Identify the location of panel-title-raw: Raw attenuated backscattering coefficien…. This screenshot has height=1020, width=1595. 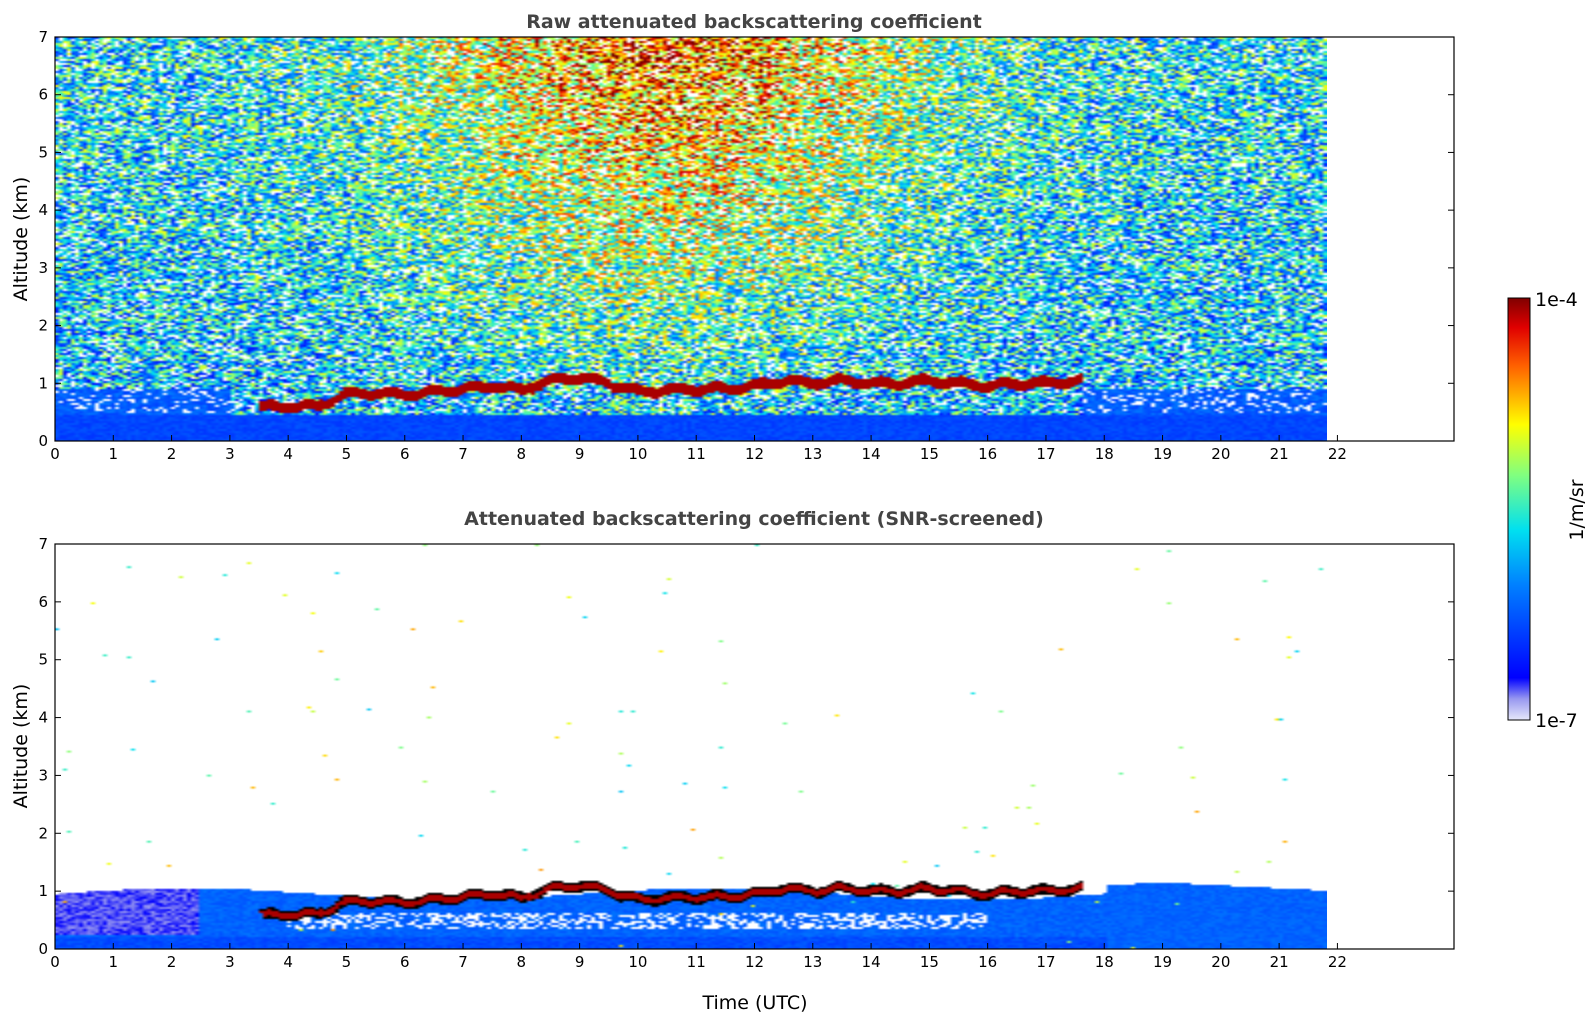
(754, 22).